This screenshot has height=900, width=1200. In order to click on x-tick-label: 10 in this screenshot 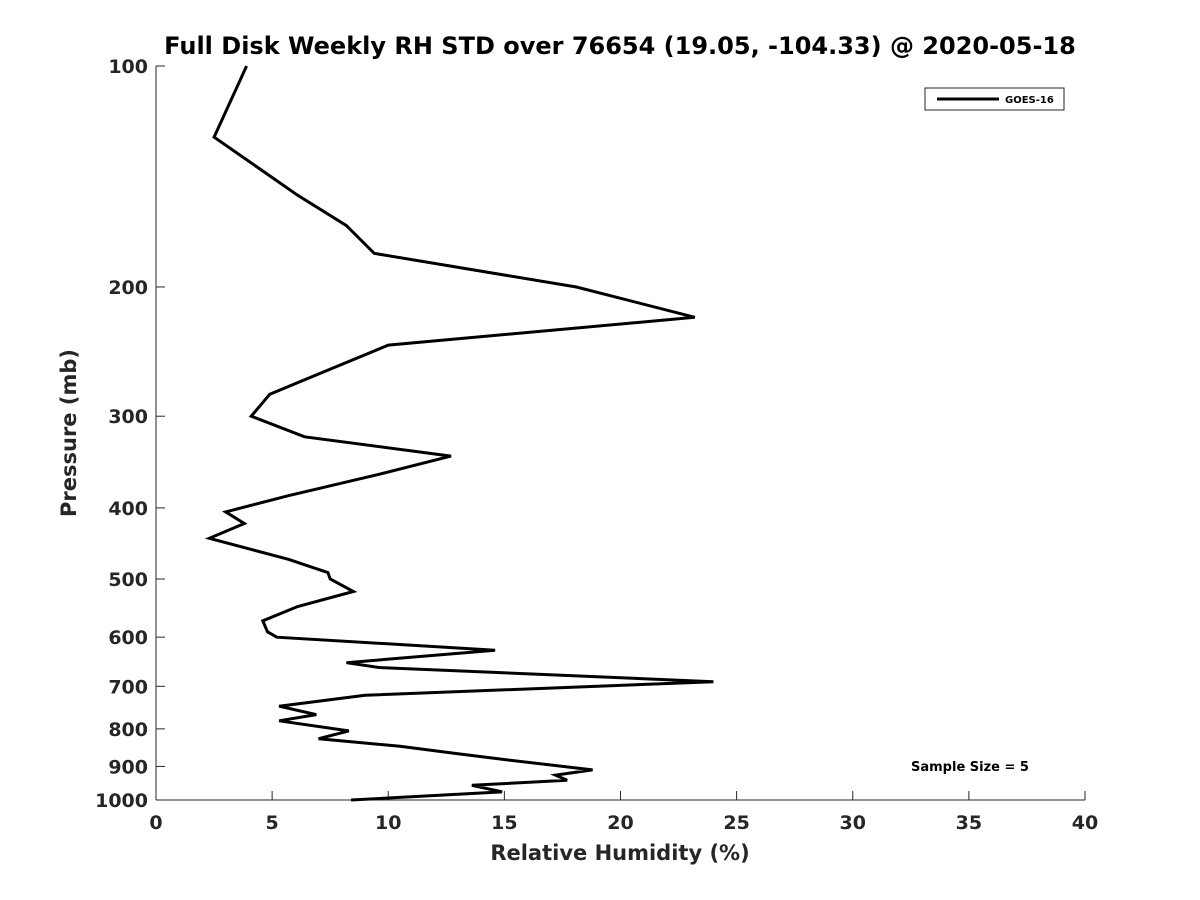, I will do `click(388, 823)`.